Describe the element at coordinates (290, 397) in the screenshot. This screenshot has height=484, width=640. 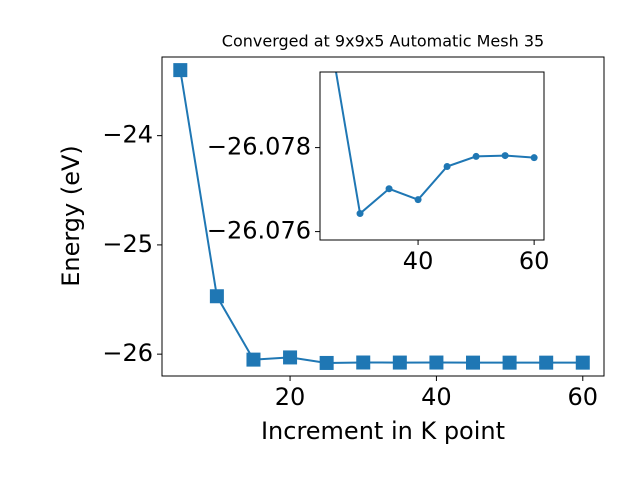
I see `x-tick-label: 20` at that location.